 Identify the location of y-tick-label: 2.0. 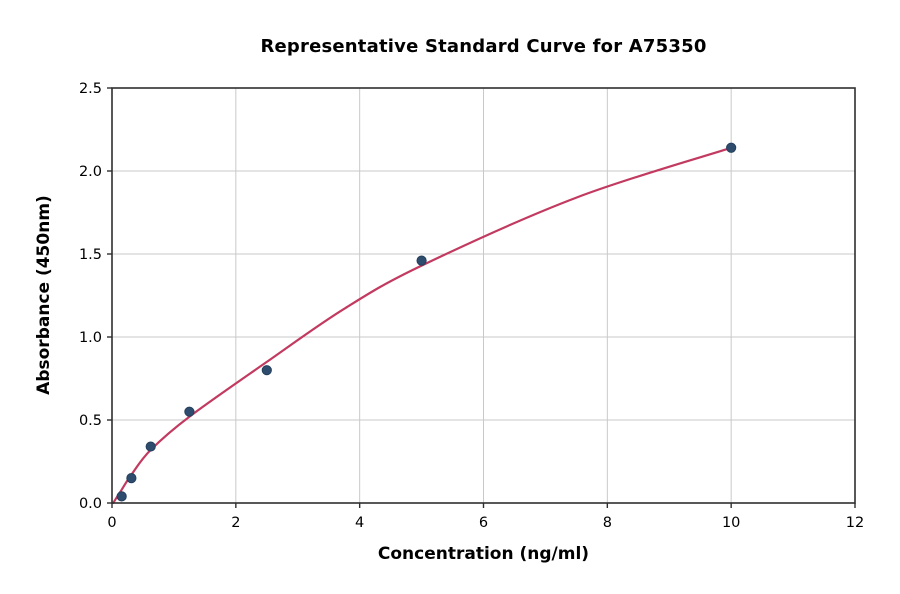
(90, 172).